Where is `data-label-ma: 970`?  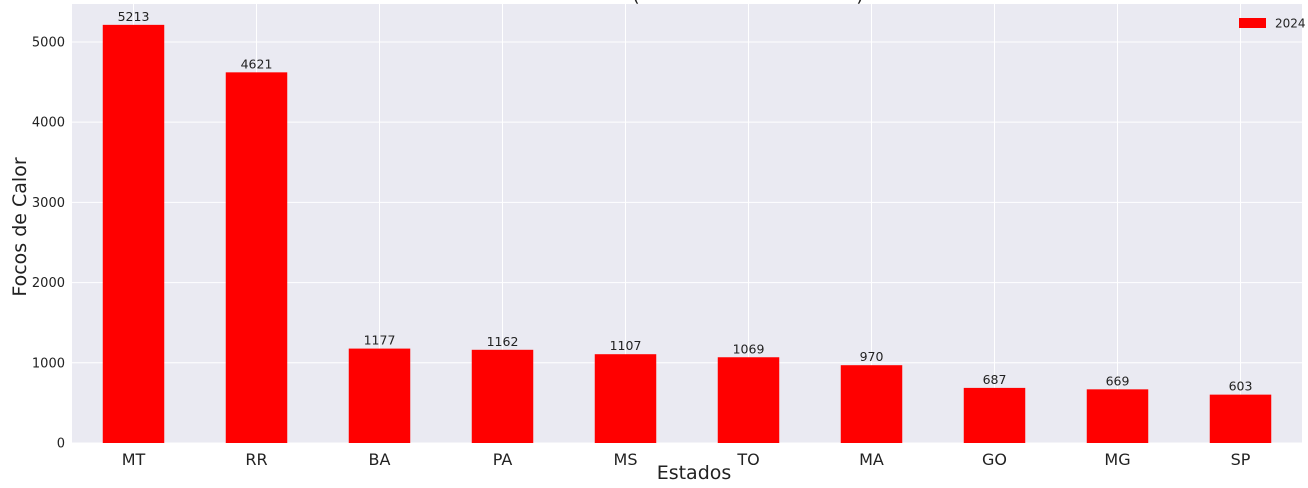
data-label-ma: 970 is located at coordinates (872, 356).